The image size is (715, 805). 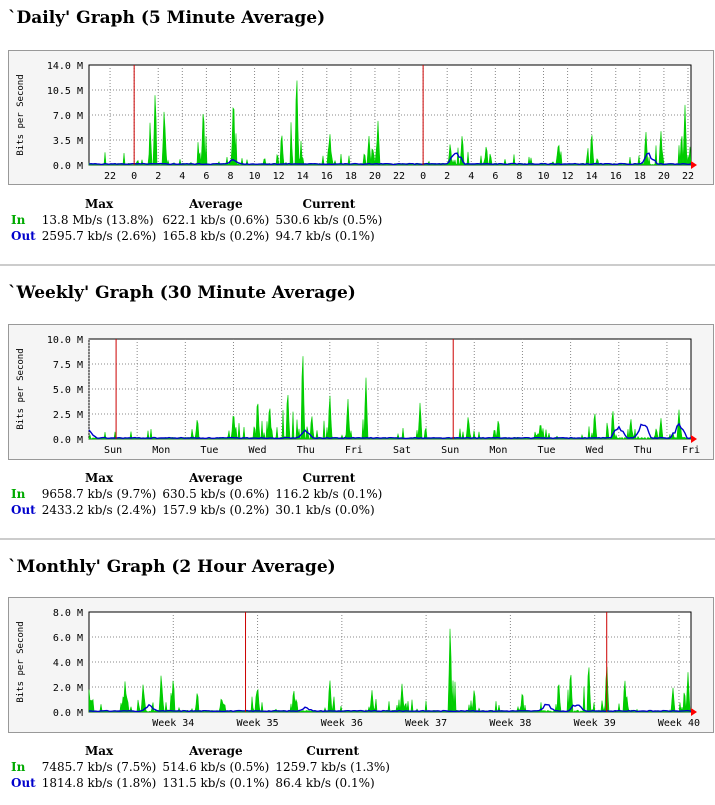 I want to click on section-divider, so click(x=357, y=539).